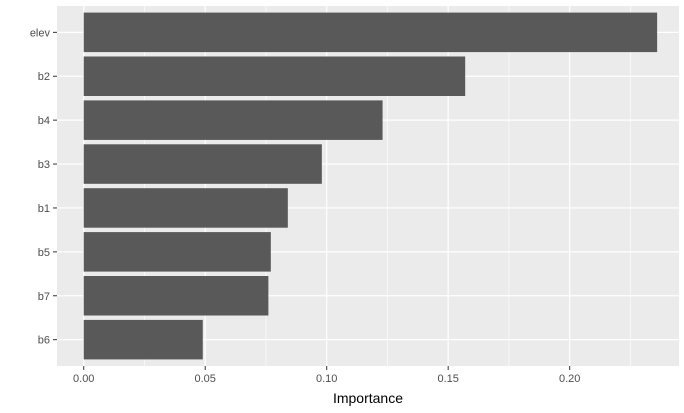 This screenshot has width=684, height=413. I want to click on bar-b4, so click(233, 120).